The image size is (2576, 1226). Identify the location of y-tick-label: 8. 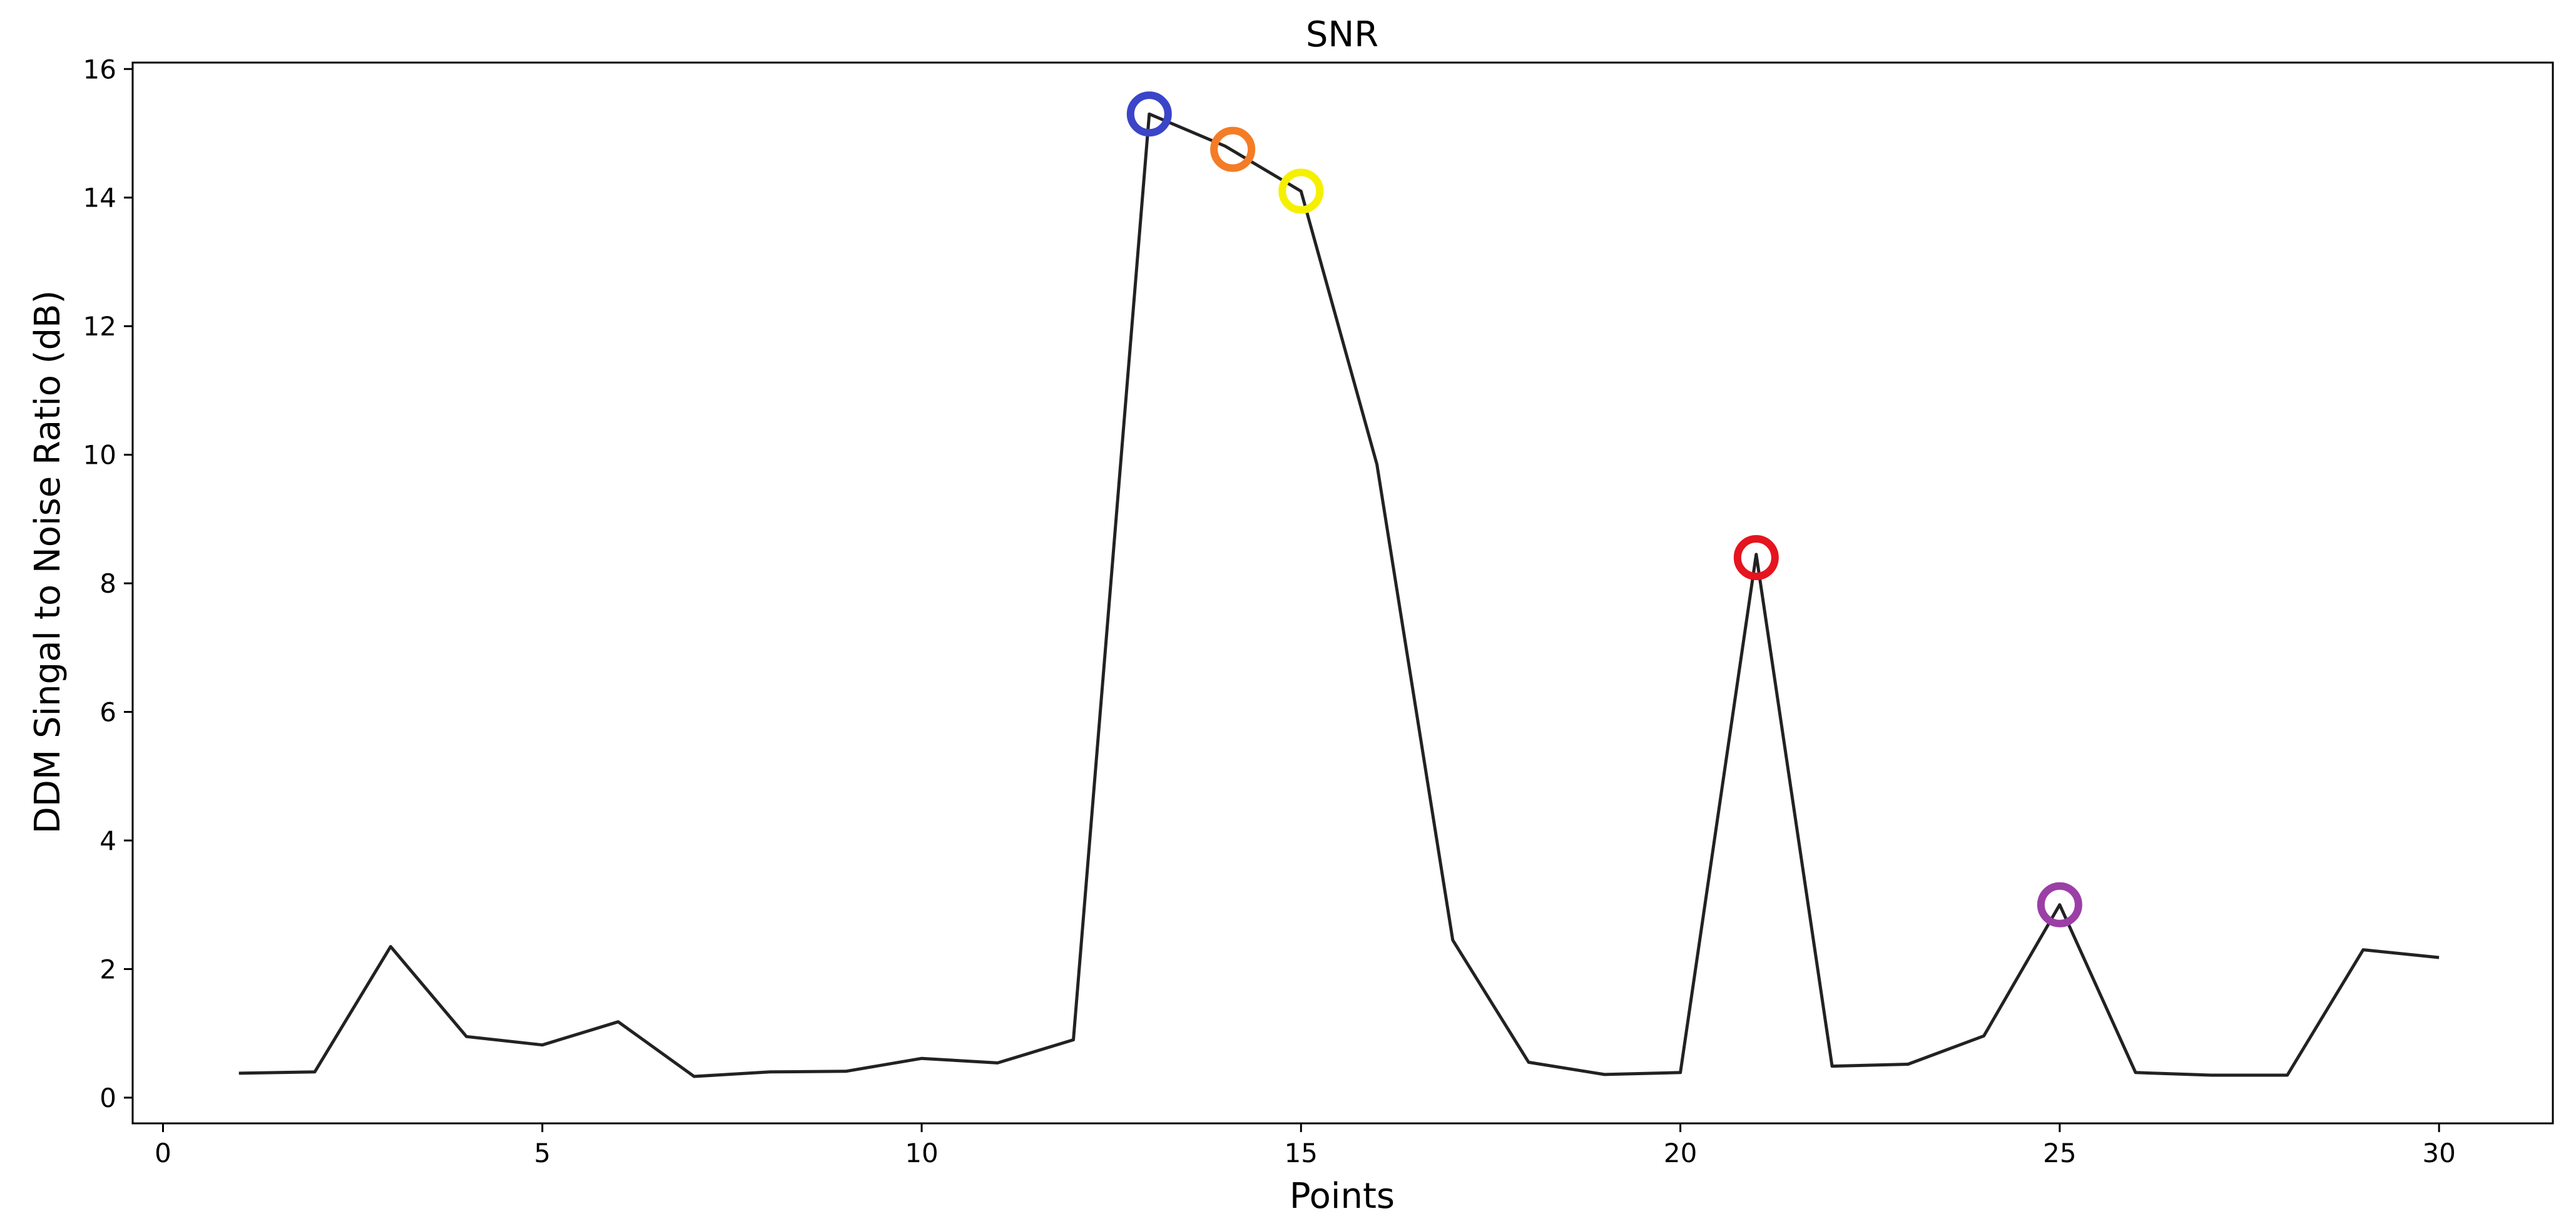
(107, 583).